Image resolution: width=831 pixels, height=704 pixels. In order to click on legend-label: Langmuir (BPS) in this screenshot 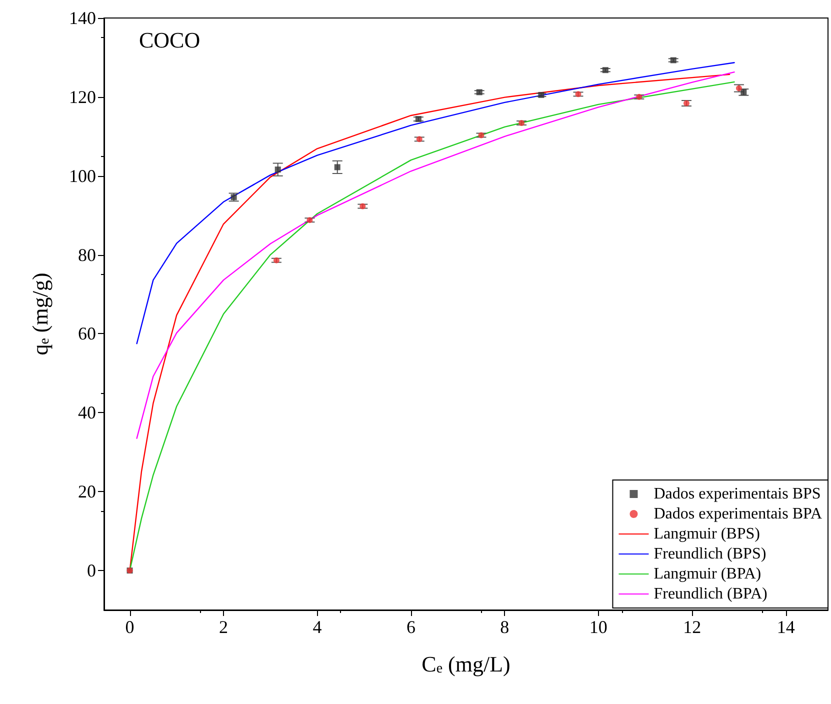, I will do `click(707, 534)`.